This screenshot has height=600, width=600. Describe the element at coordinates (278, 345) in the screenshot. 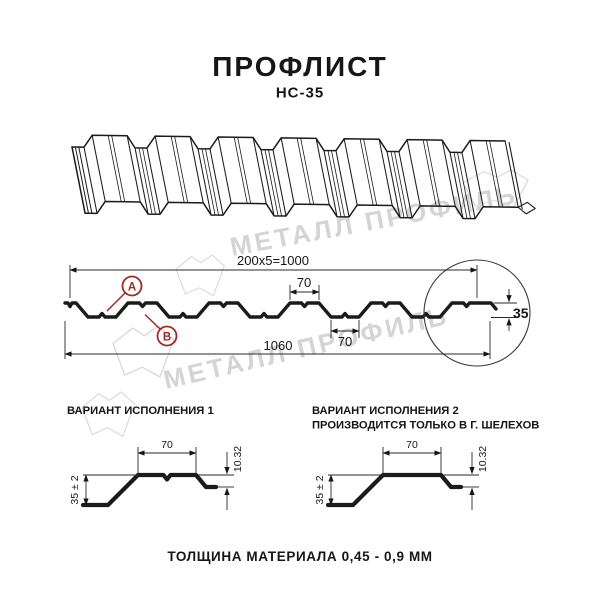

I see `dim-overall-width-label: 1060` at that location.